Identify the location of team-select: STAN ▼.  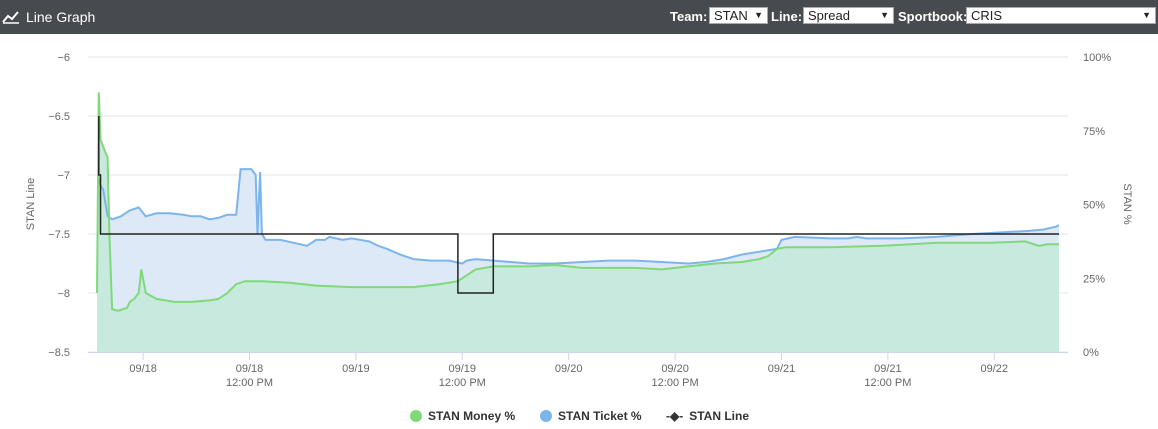
(738, 15).